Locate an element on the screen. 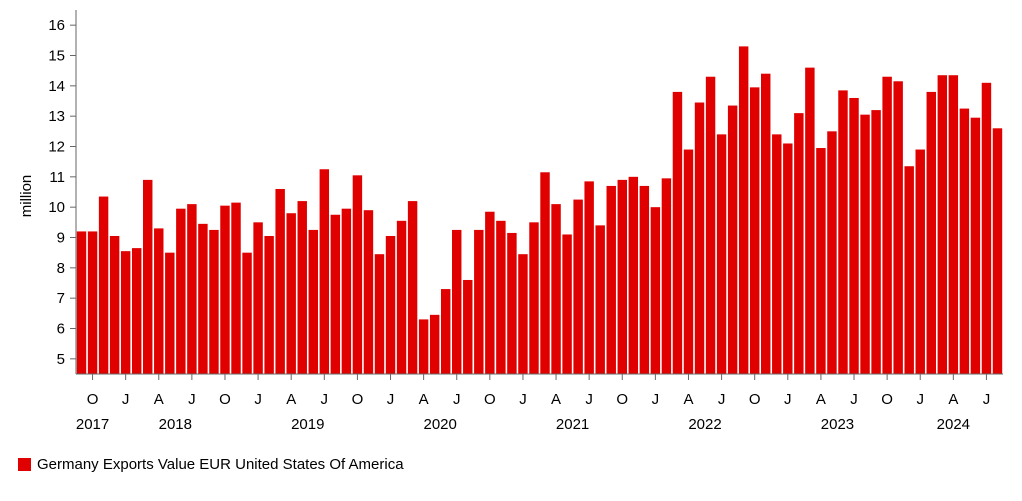  y-tick-label: 15 is located at coordinates (56, 56).